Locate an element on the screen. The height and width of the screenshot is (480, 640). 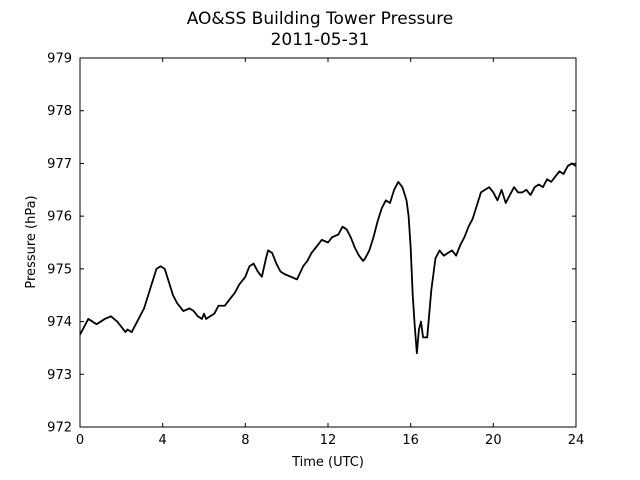
x-tick-label: 12 is located at coordinates (328, 440).